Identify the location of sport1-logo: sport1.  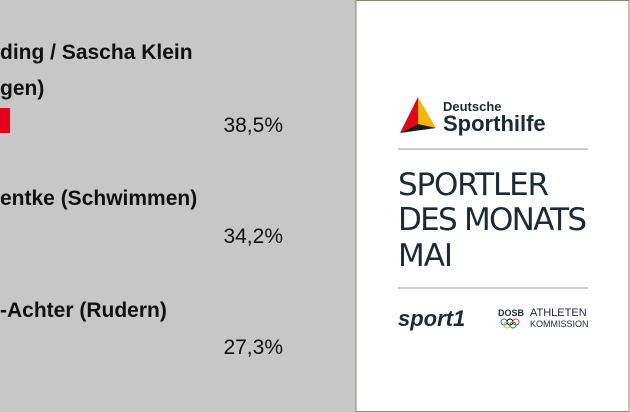
(431, 318).